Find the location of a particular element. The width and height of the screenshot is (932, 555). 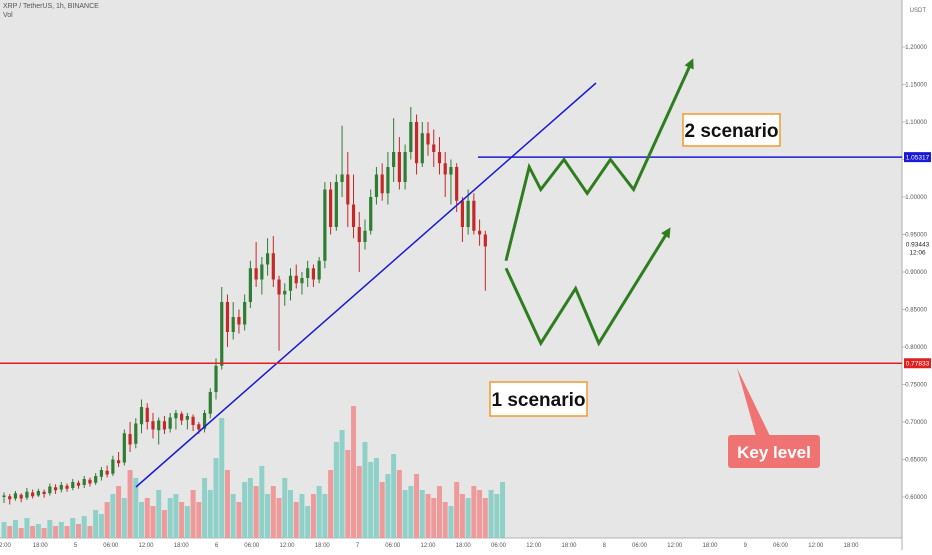

price-tick-label: 1.15000 is located at coordinates (916, 86).